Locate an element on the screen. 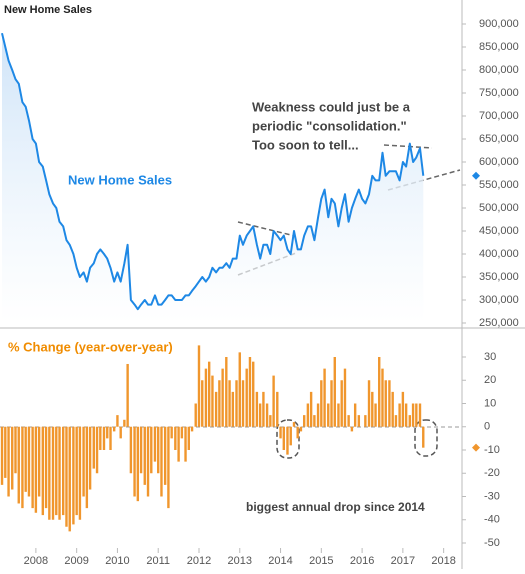  y-tick-label: 30 is located at coordinates (490, 357).